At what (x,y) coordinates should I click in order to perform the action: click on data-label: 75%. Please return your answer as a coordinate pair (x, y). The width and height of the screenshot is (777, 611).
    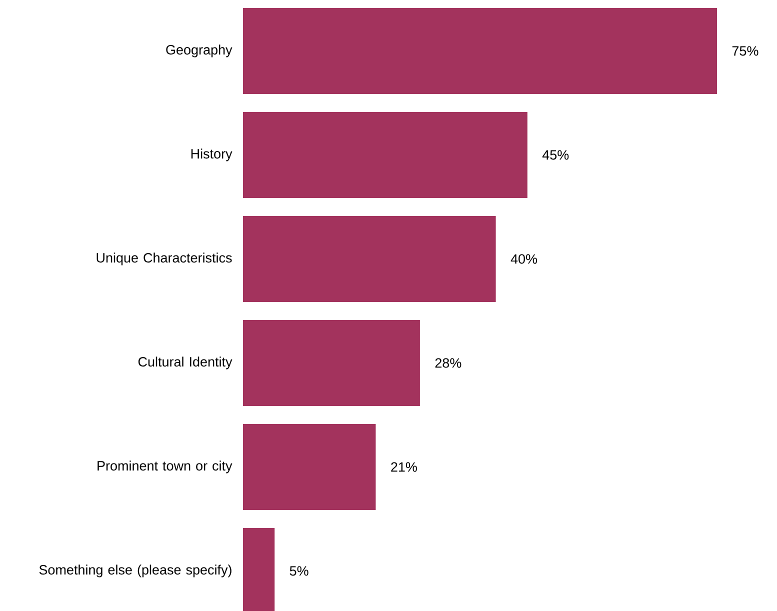
    Looking at the image, I should click on (745, 51).